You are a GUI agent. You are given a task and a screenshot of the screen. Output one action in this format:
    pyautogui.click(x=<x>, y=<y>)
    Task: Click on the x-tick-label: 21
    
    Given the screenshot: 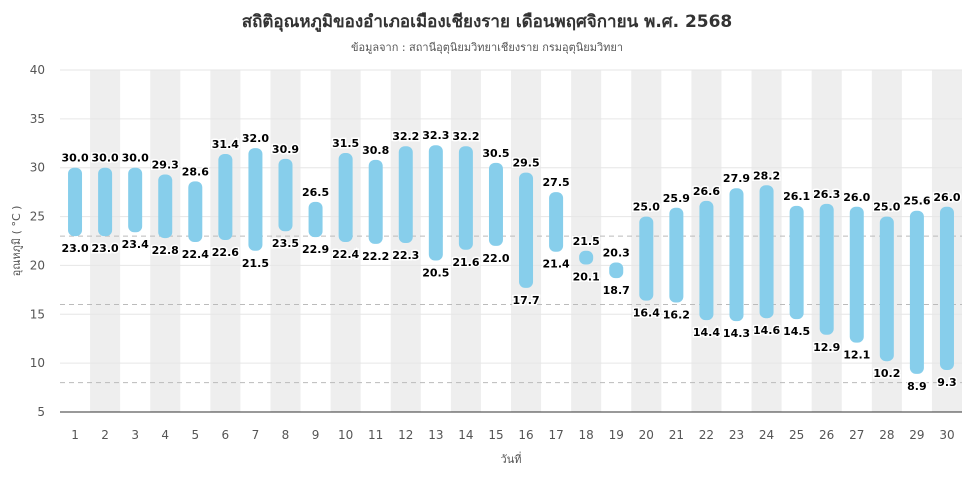 What is the action you would take?
    pyautogui.click(x=676, y=435)
    